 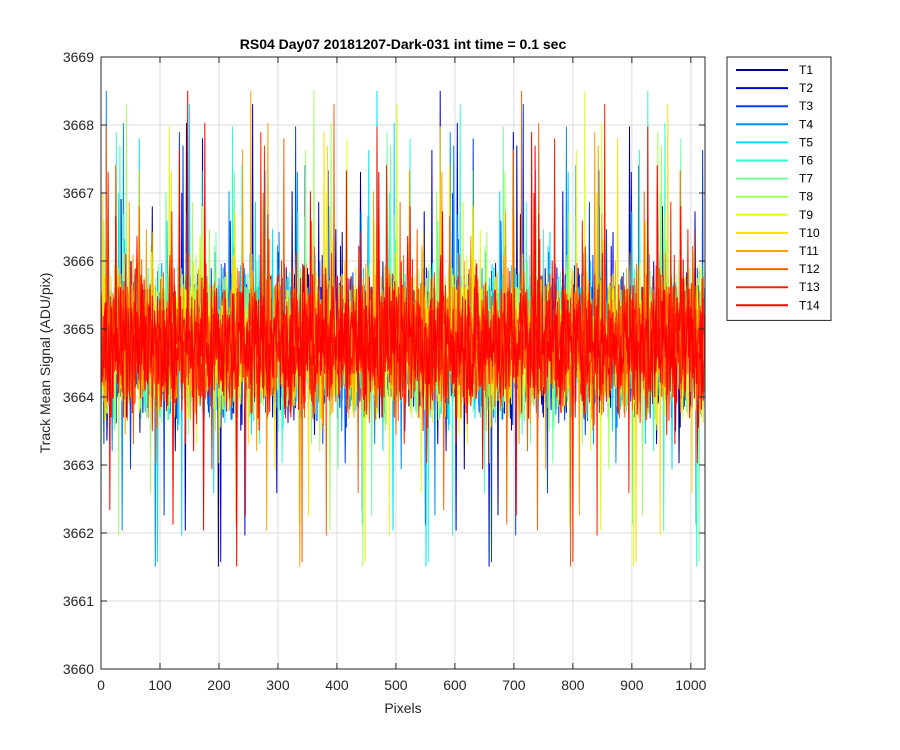 I want to click on legend-label: T9, so click(x=806, y=215).